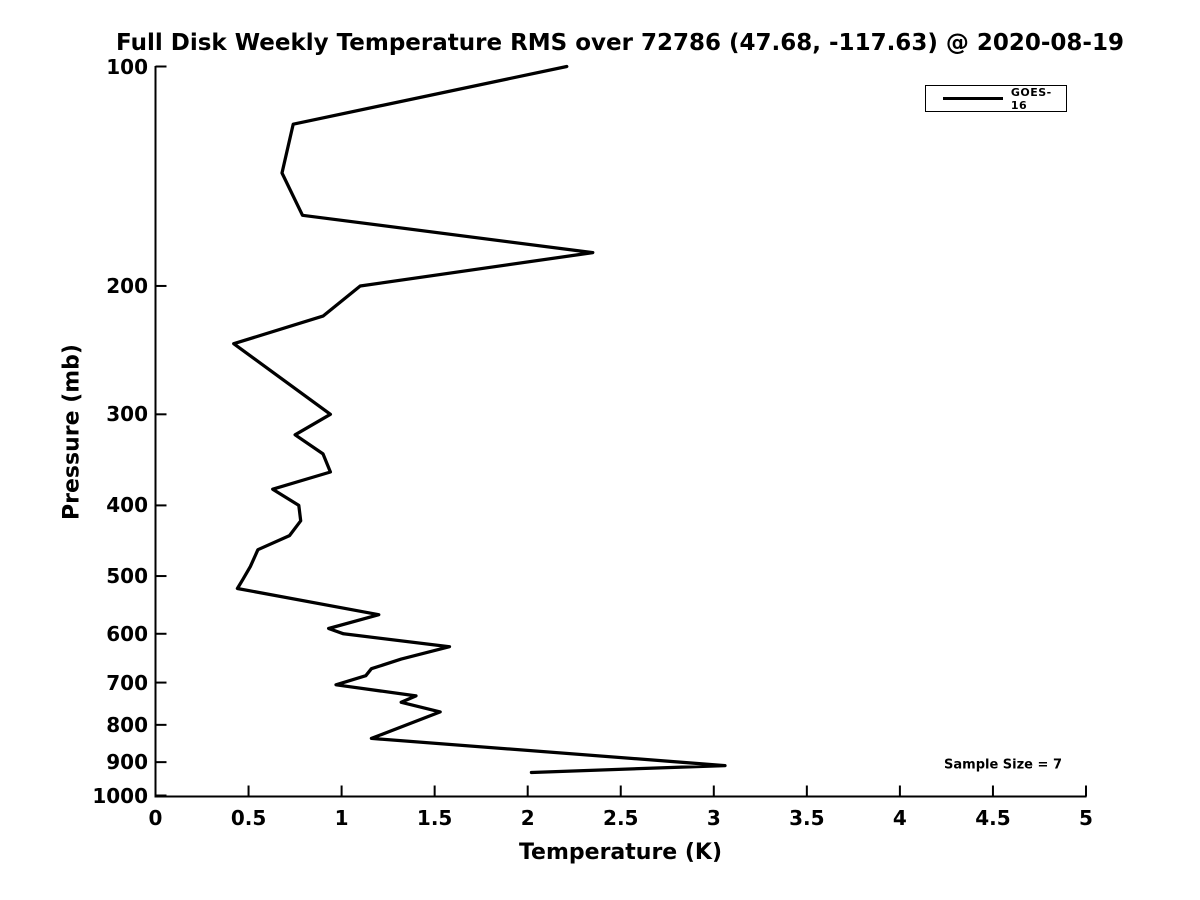 This screenshot has width=1200, height=900. What do you see at coordinates (248, 818) in the screenshot?
I see `x-tick-label: 0.5` at bounding box center [248, 818].